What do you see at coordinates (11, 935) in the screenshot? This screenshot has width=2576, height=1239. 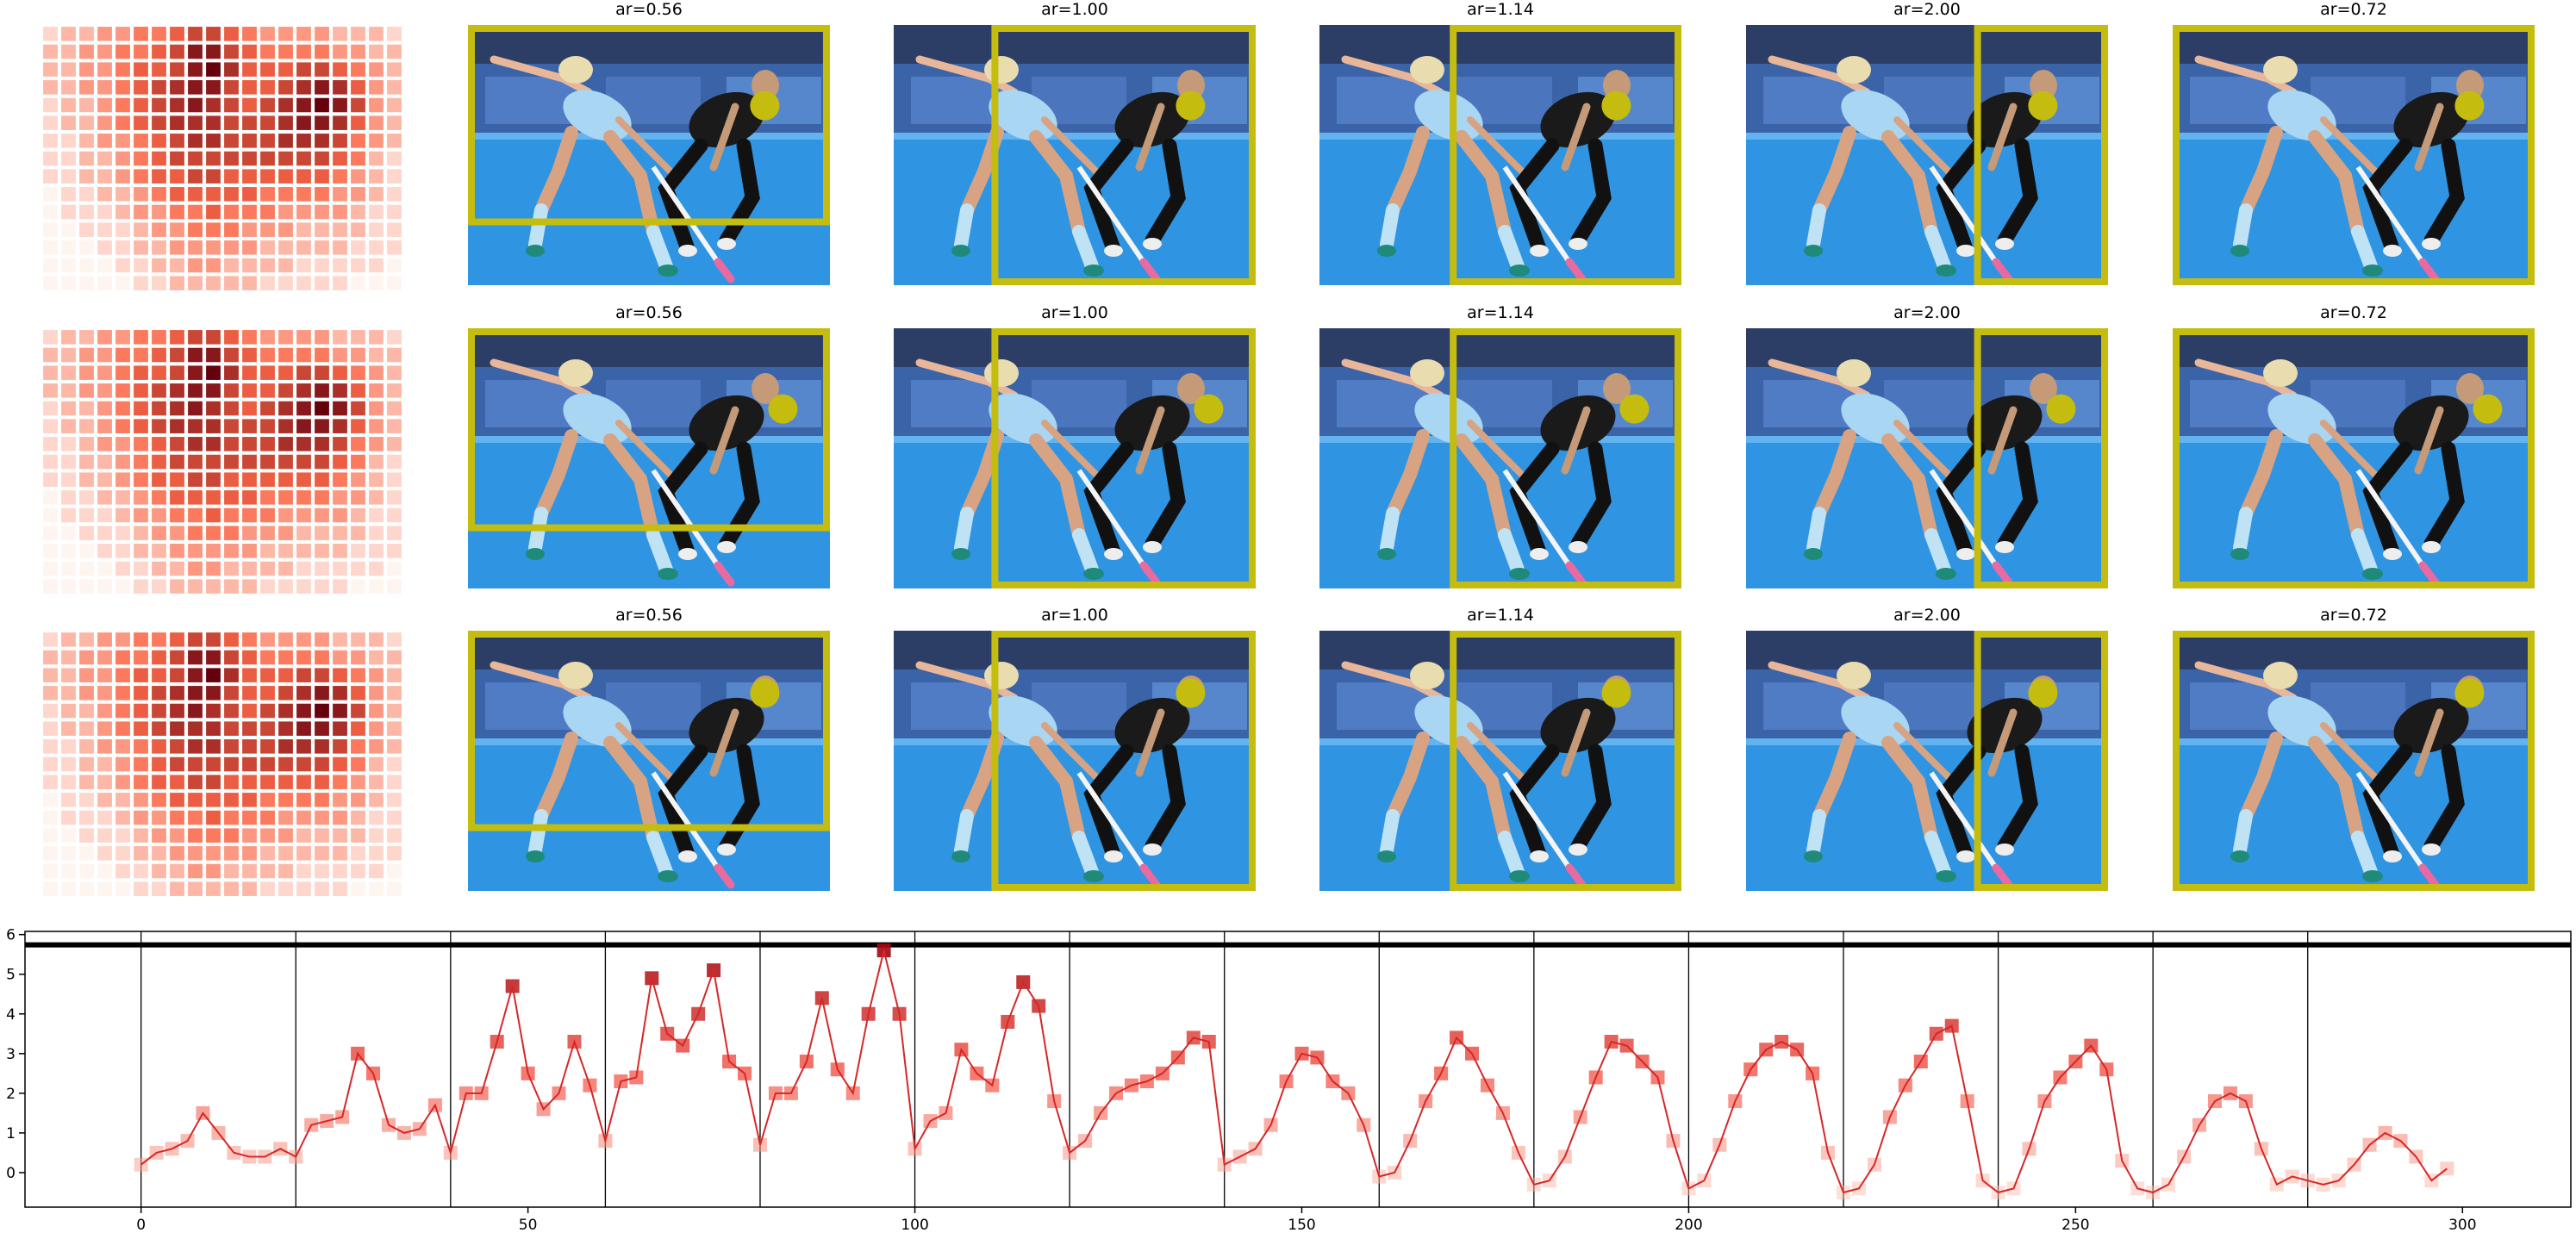 I see `y-tick-label: 6` at bounding box center [11, 935].